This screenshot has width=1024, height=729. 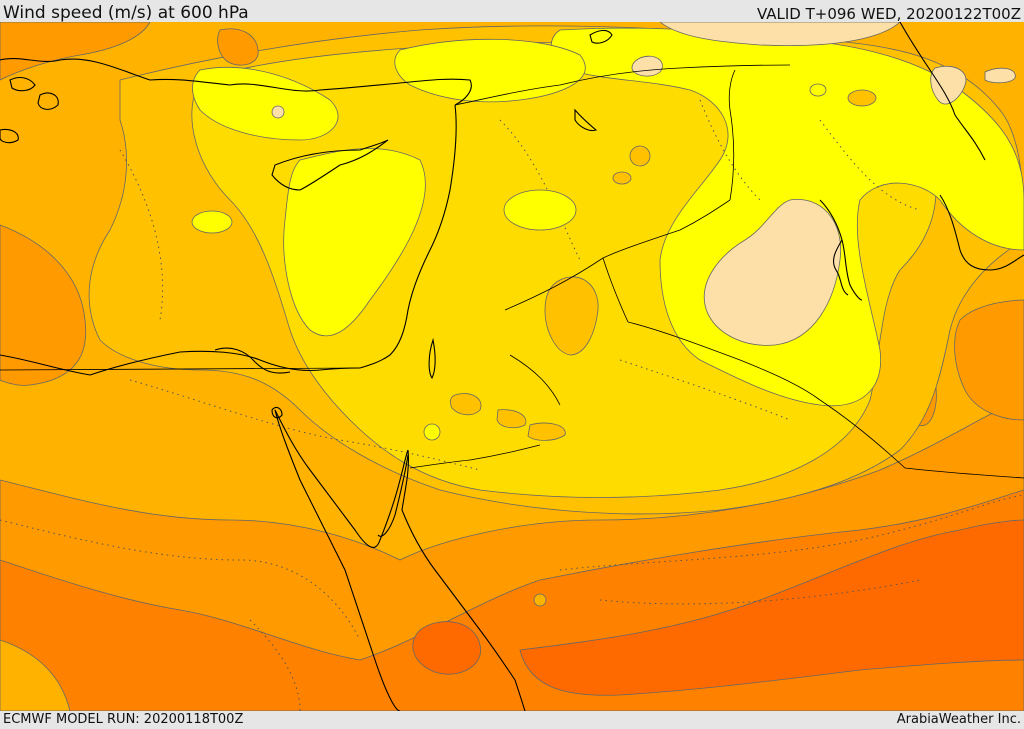 I want to click on wind-band-west, so click(x=43, y=305).